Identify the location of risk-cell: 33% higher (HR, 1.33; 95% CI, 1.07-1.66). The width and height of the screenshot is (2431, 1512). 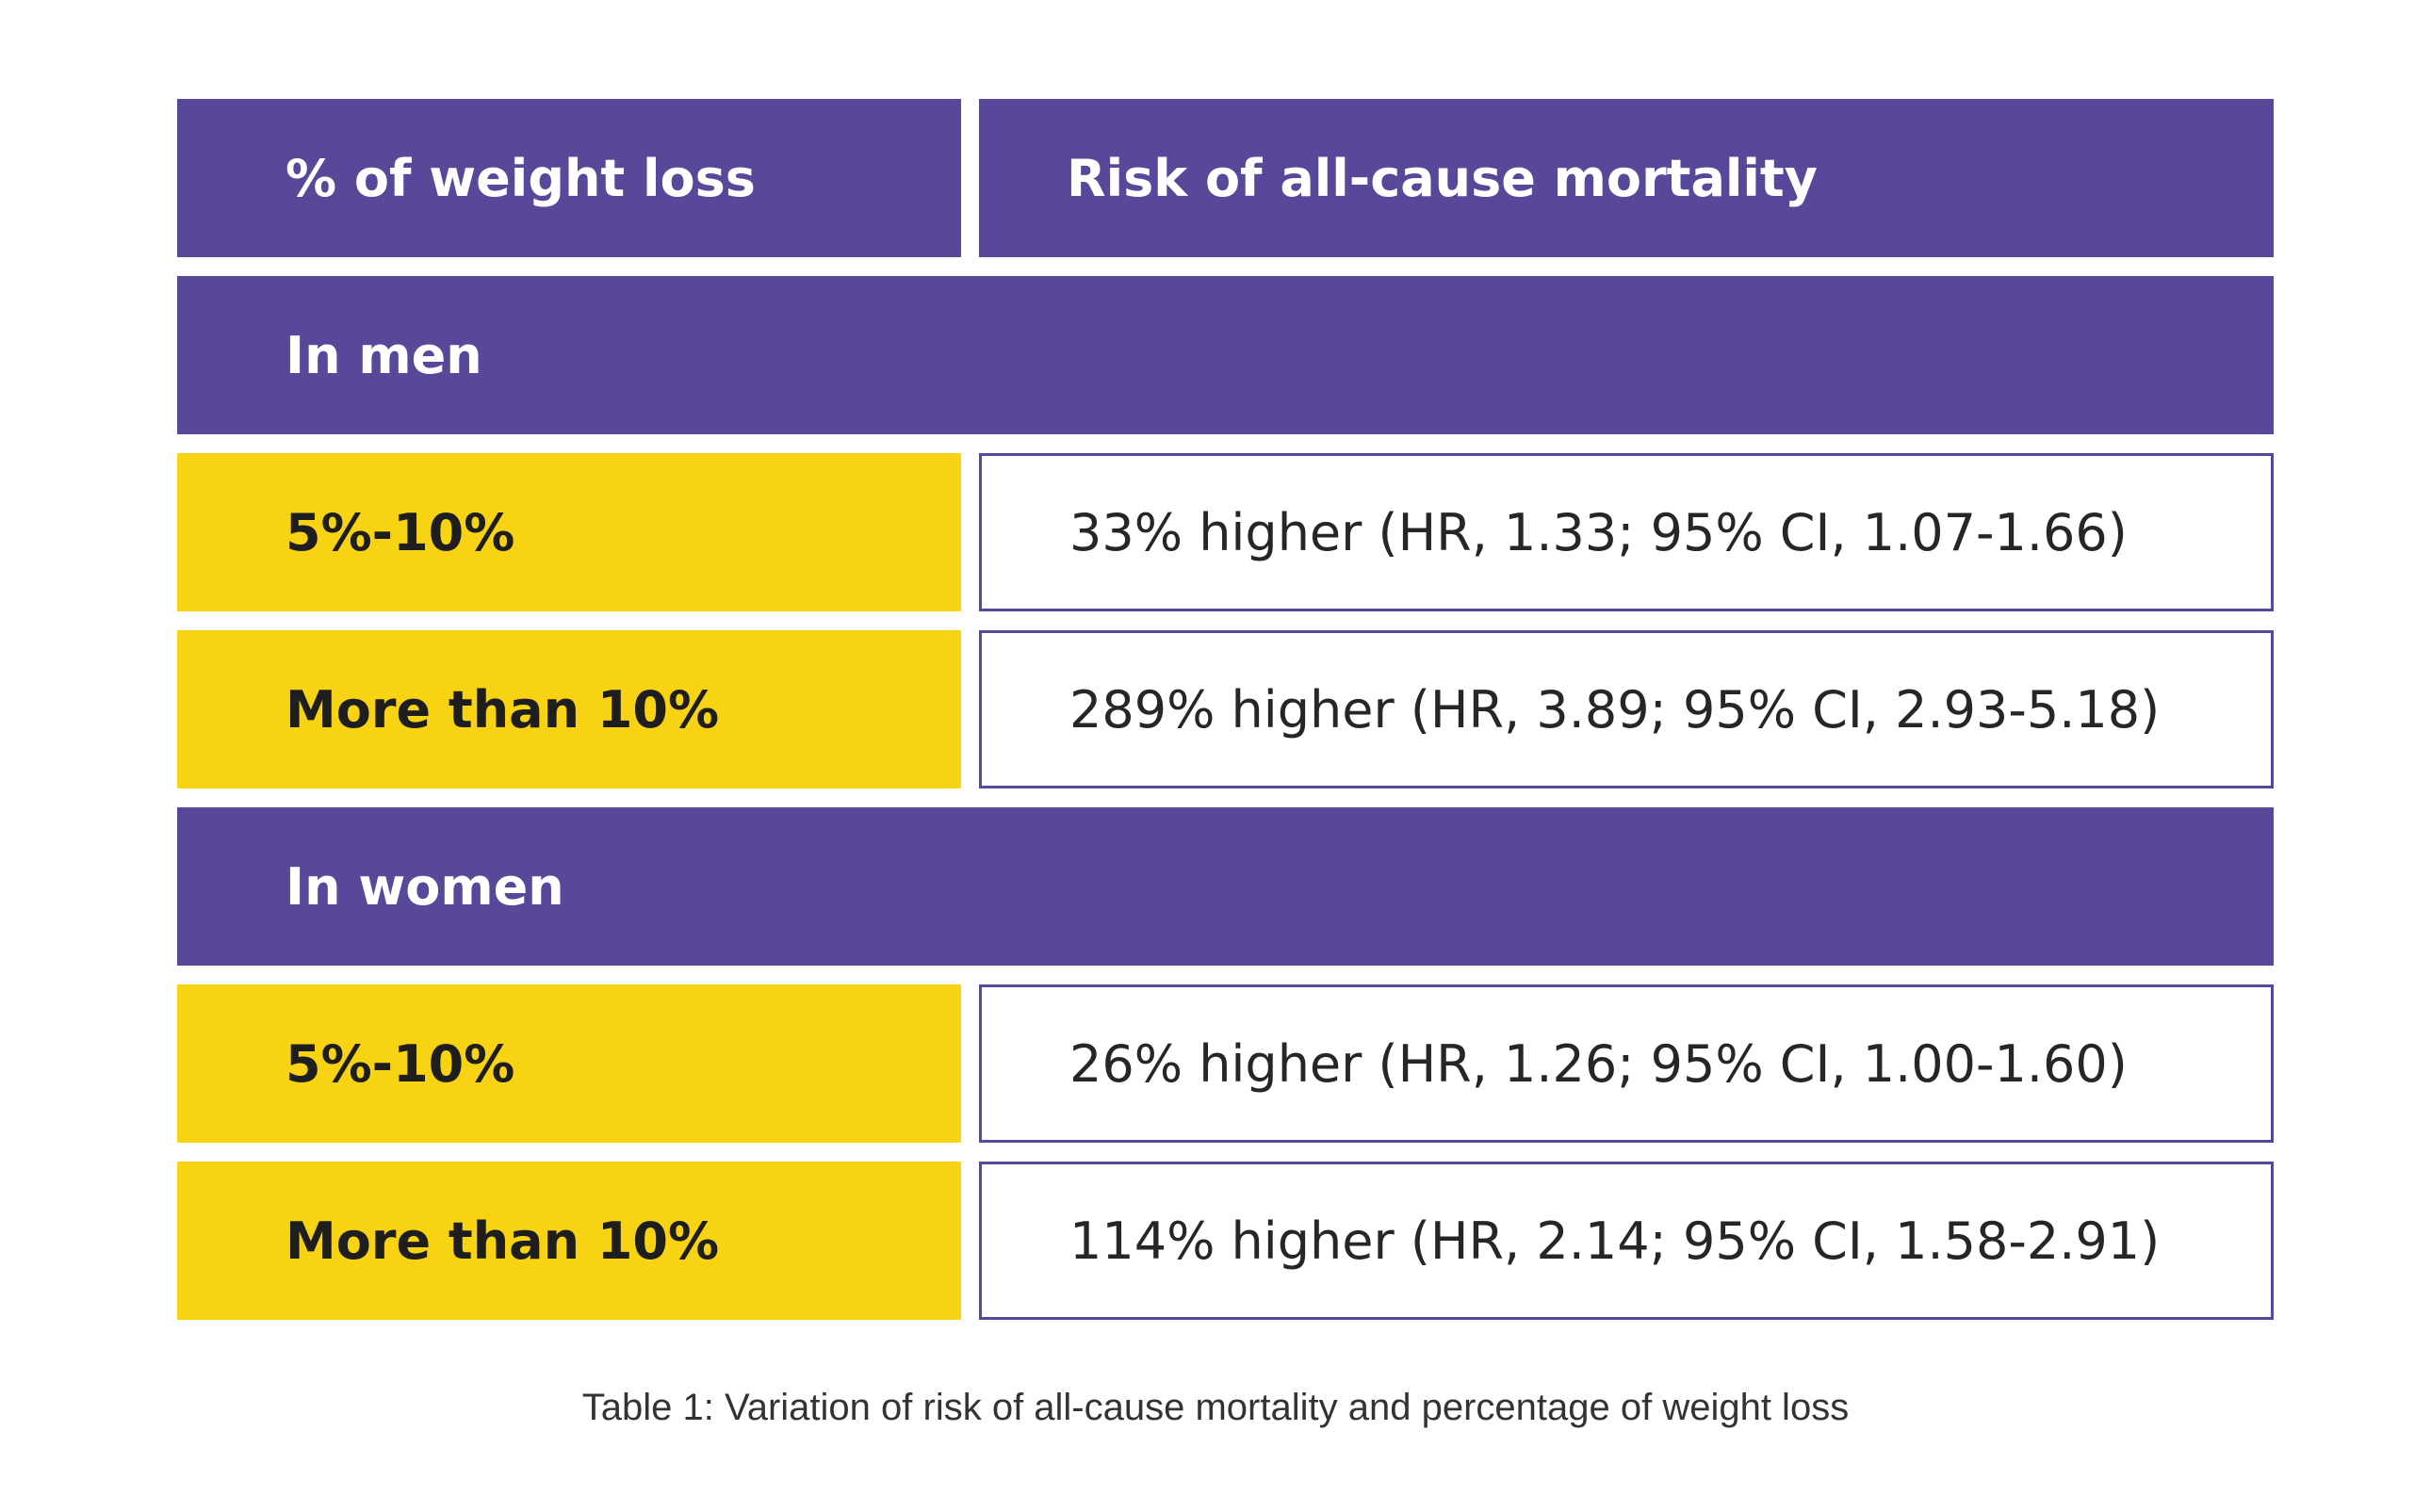
(1626, 532).